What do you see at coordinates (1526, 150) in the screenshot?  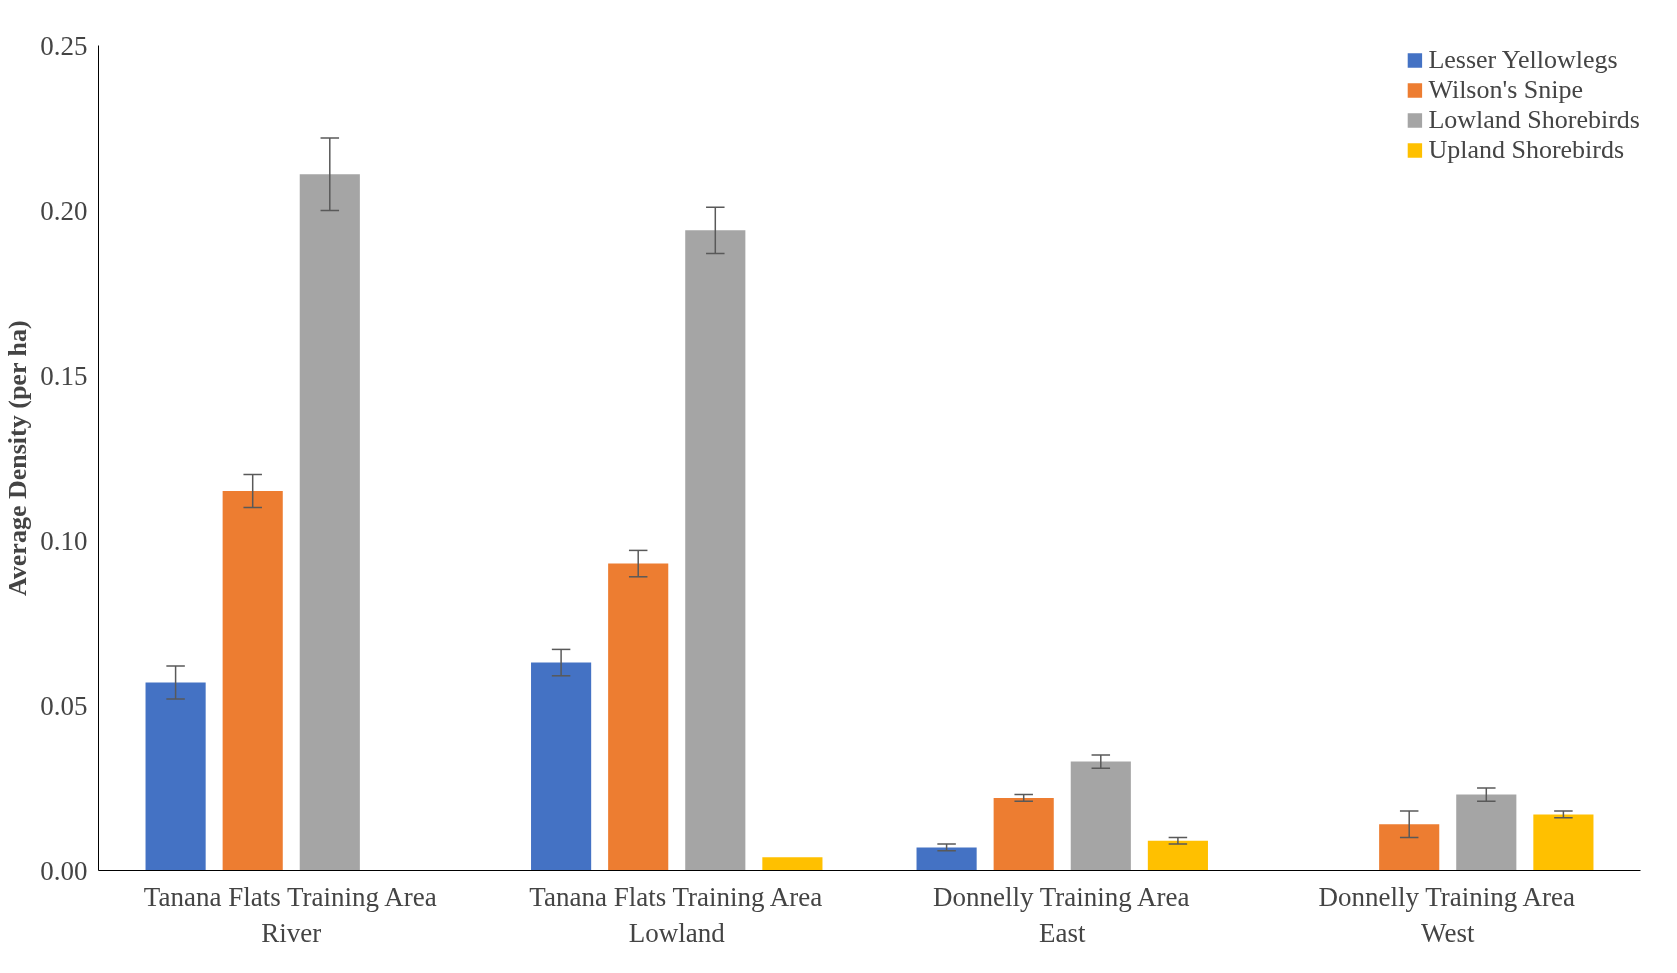 I see `legend-label: Upland Shorebirds` at bounding box center [1526, 150].